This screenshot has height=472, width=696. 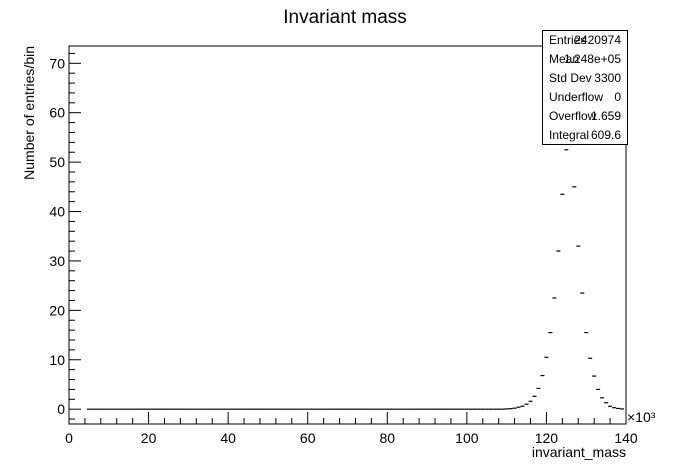 I want to click on x-tick-label: 120, so click(x=547, y=438).